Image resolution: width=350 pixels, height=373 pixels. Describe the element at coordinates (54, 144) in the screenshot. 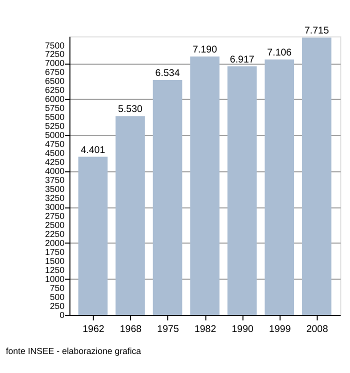

I see `y-tick-label: 4750` at that location.